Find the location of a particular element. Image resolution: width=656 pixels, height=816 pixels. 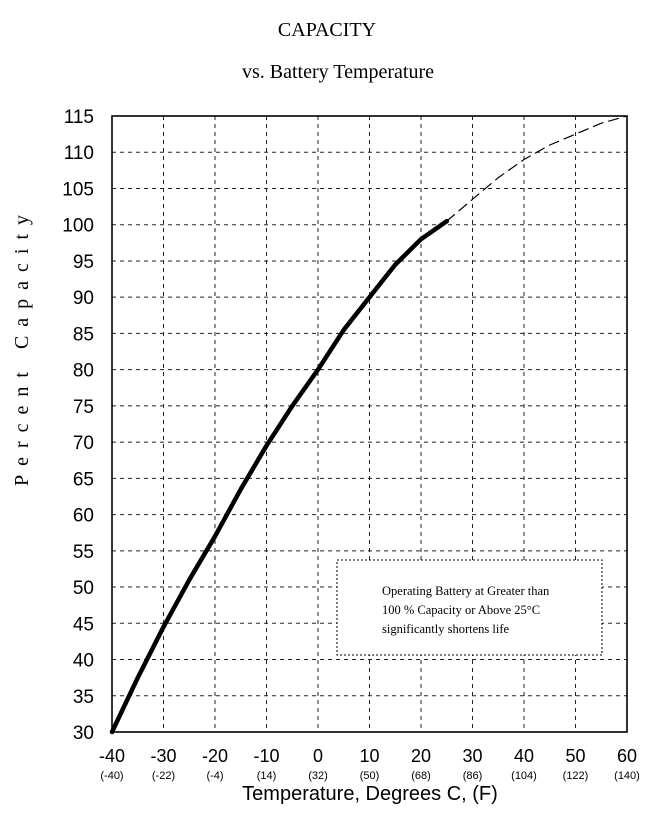

chart-title: CAPACITY is located at coordinates (327, 30).